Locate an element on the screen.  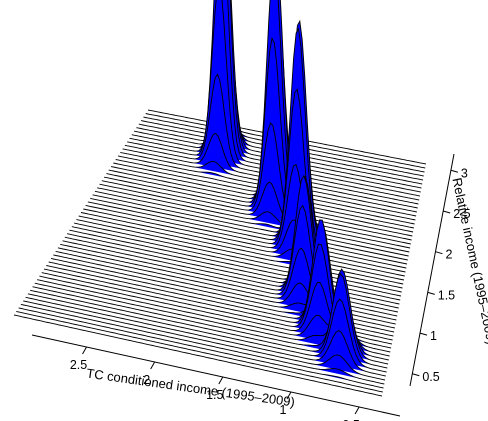
y-tick-label: 1 is located at coordinates (433, 336).